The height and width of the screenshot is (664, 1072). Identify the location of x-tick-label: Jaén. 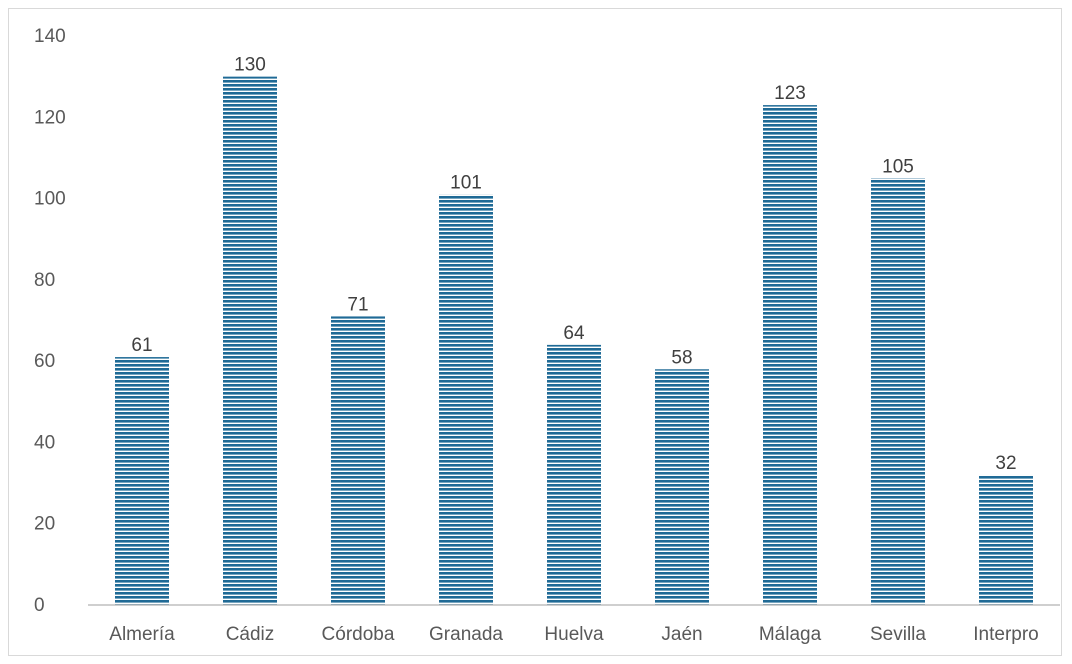
(681, 634).